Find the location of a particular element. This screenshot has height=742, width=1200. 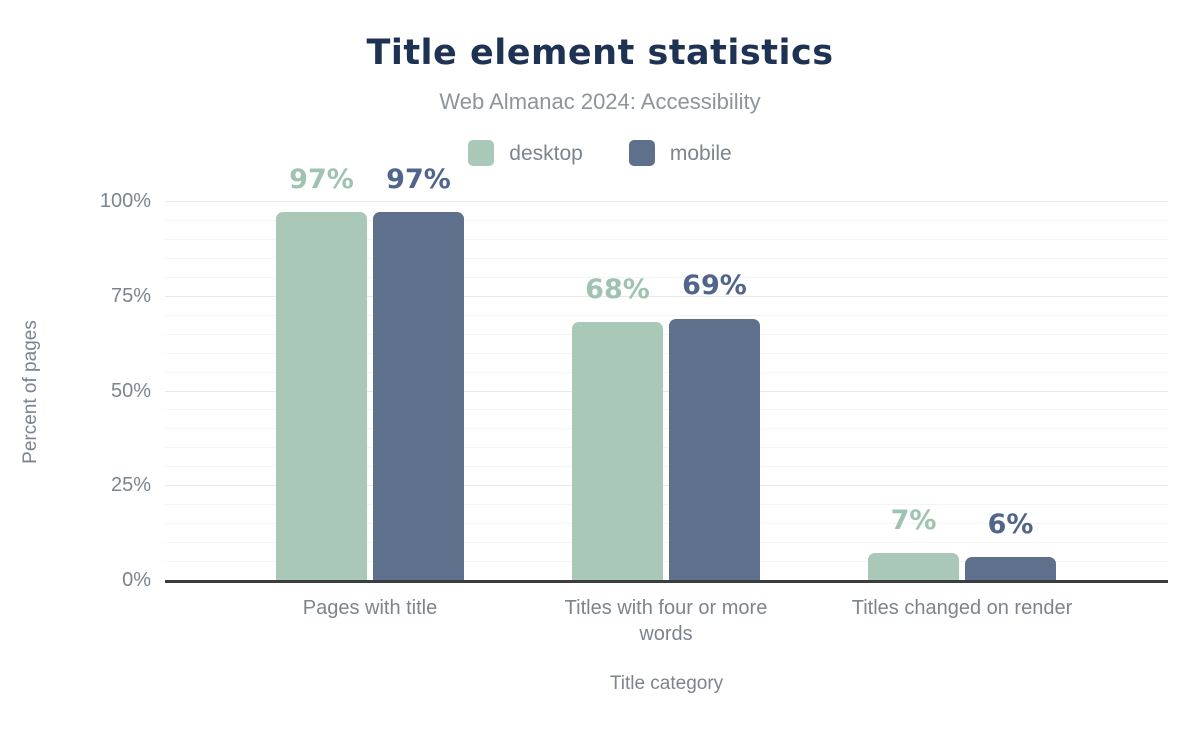

y-tick-100: 100% is located at coordinates (125, 201).